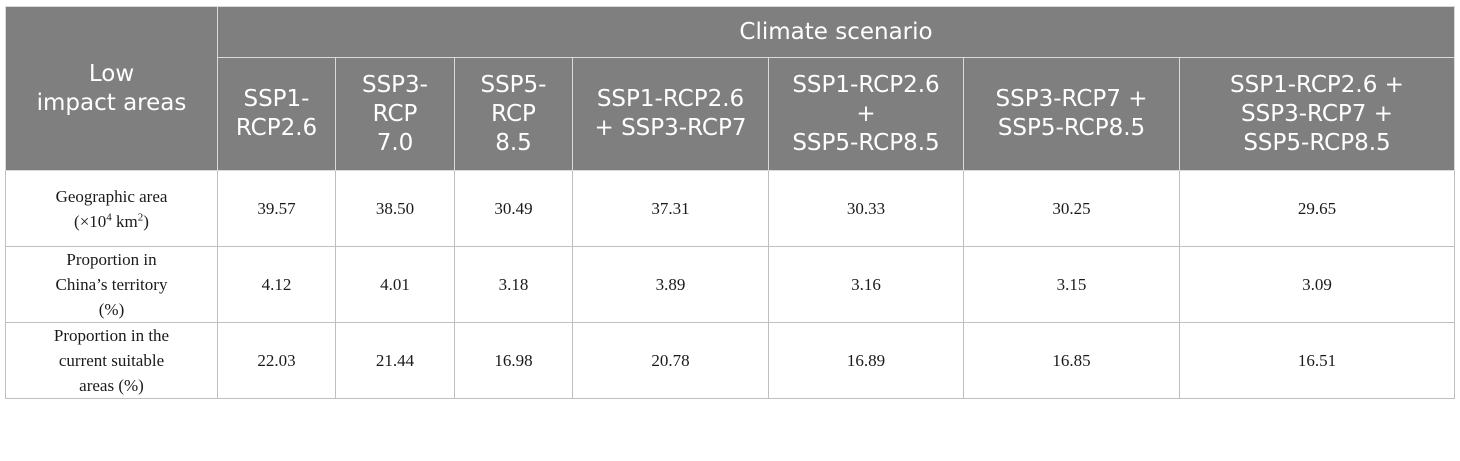  I want to click on column-header: SSP1-RCP2.6 + SSP3-RCP7 + SSP5-RCP8.5, so click(1317, 114).